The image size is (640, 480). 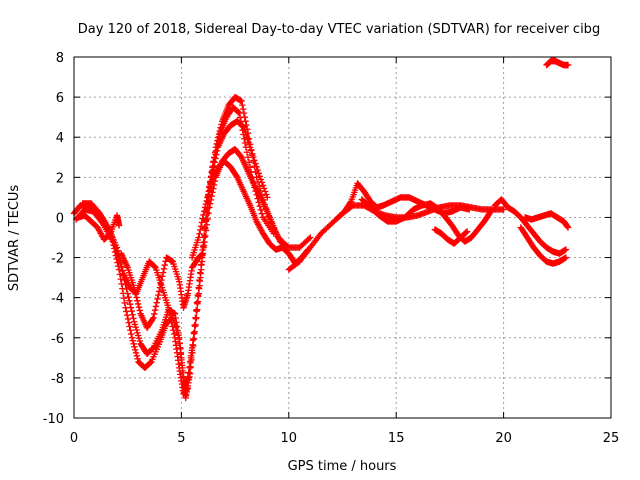 I want to click on y-tick-label: 0, so click(x=60, y=218).